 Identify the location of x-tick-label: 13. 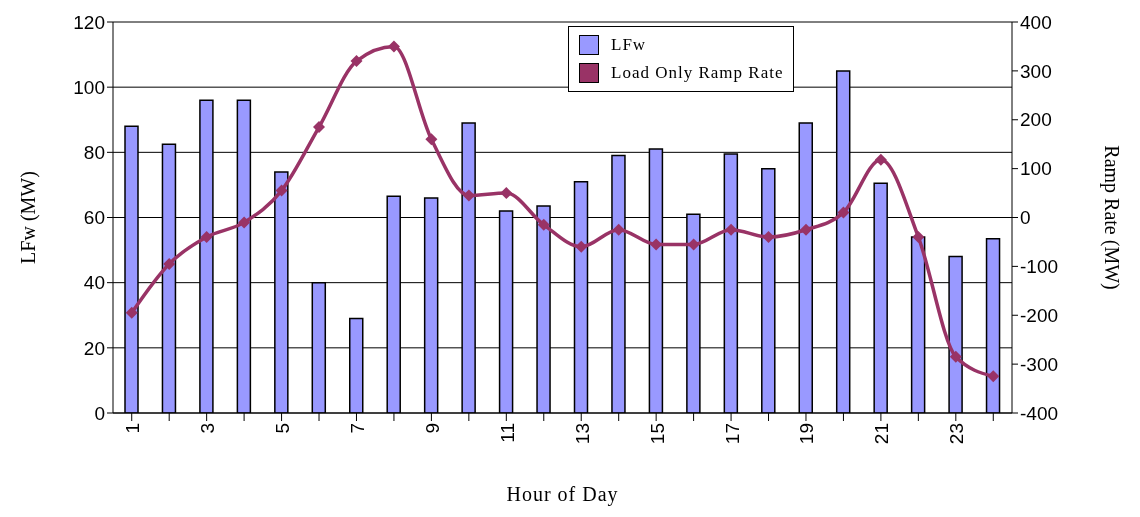
(582, 434).